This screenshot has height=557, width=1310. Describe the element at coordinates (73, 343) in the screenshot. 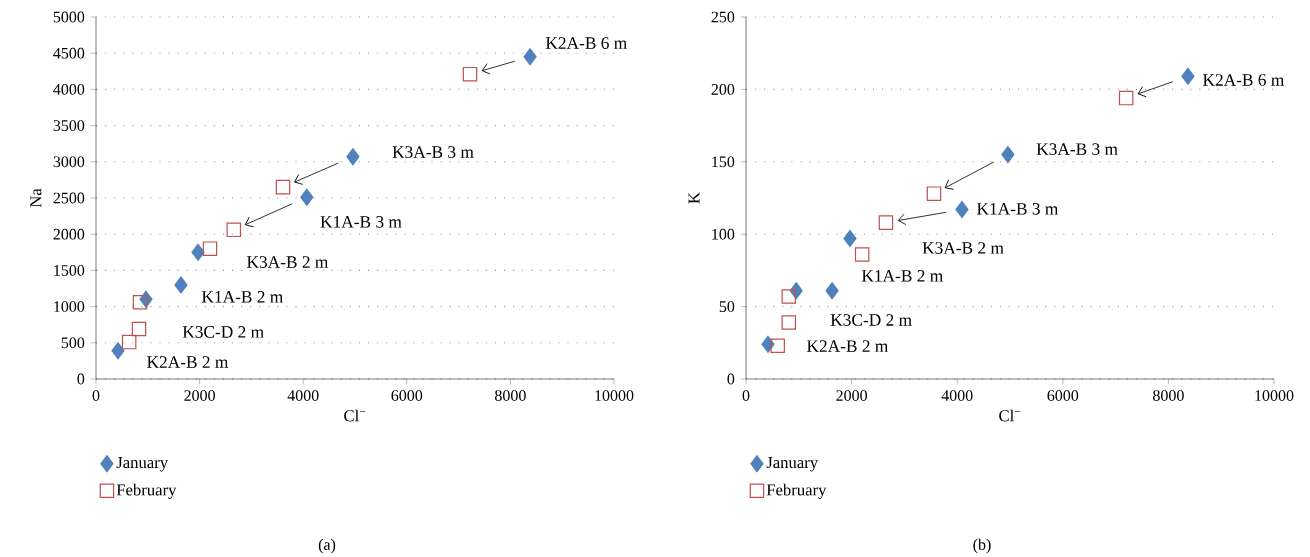

I see `y-tick-label: 500` at that location.